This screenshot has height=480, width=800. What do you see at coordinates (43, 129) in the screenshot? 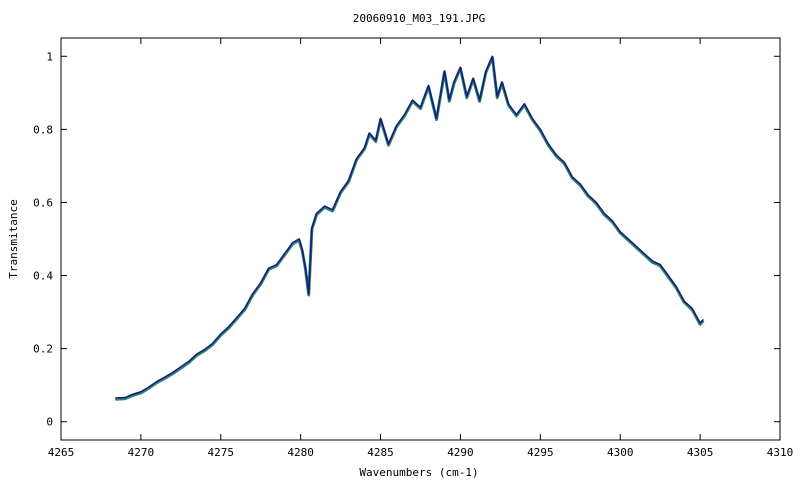
I see `y-tick-label: 0.8` at bounding box center [43, 129].